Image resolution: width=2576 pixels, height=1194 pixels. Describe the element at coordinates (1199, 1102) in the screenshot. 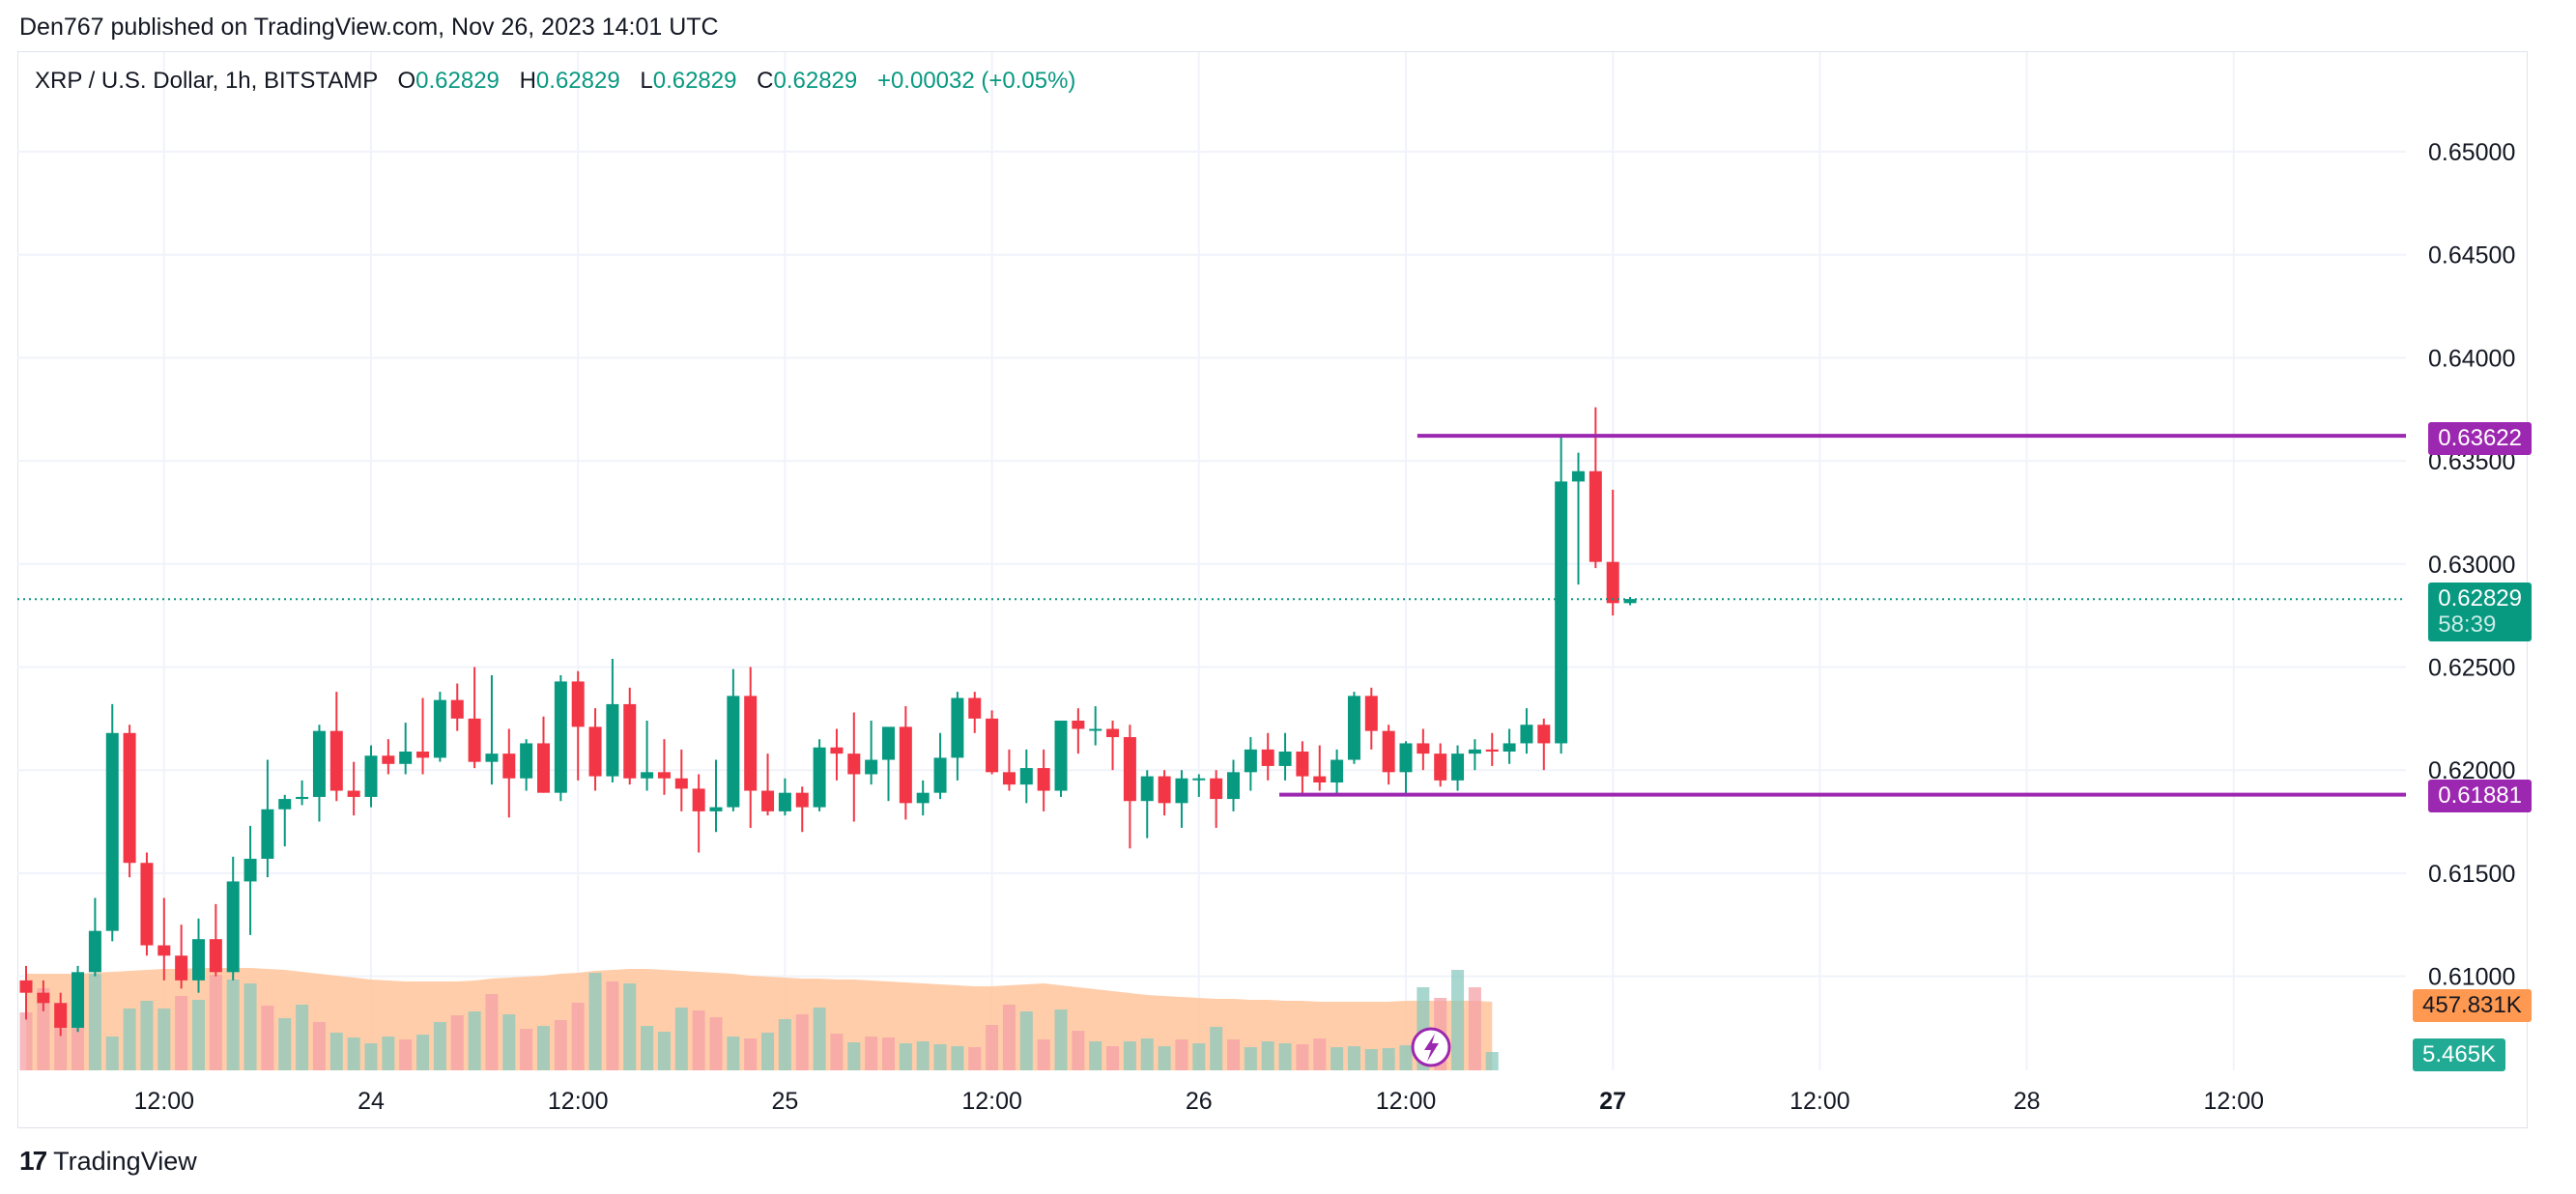

I see `x-tick-label: 26` at that location.